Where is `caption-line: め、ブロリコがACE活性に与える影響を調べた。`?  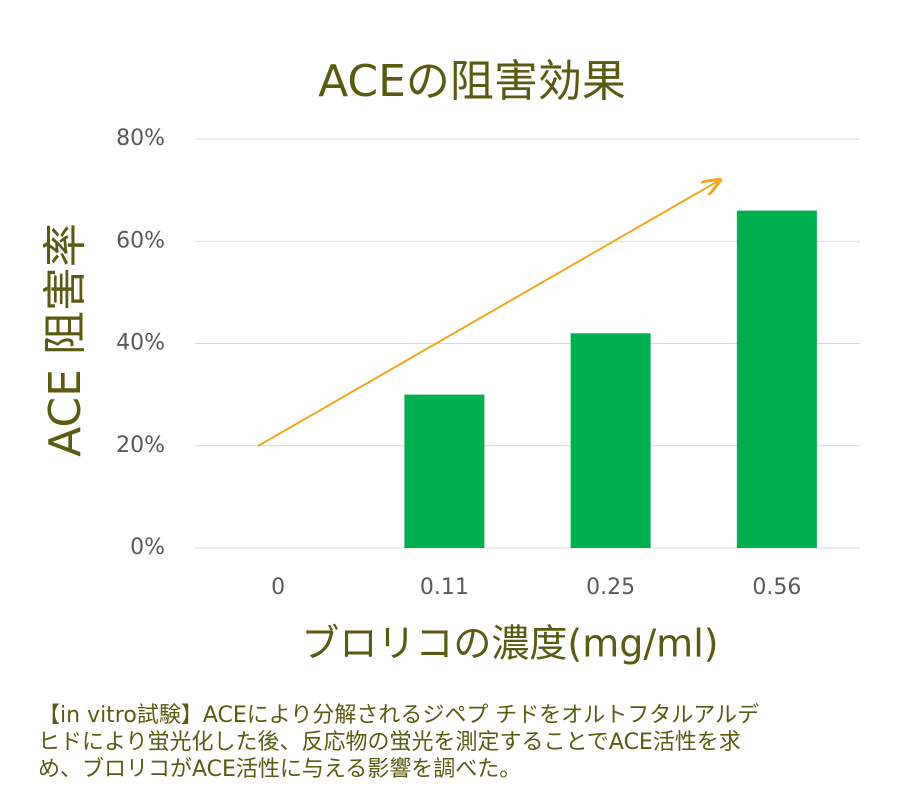
caption-line: め、ブロリコがACE活性に与える影響を調べた。 is located at coordinates (279, 769).